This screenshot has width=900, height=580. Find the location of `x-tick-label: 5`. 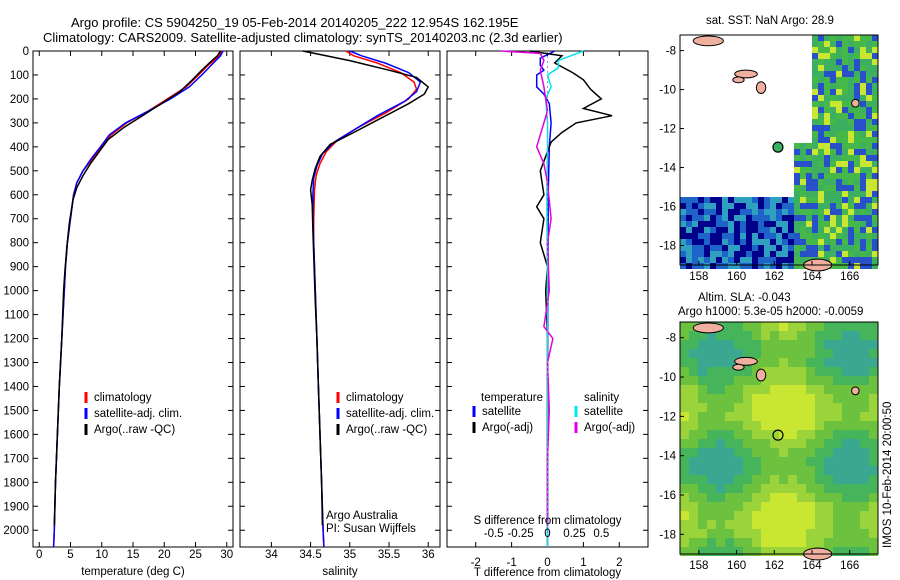

x-tick-label: 5 is located at coordinates (70, 555).